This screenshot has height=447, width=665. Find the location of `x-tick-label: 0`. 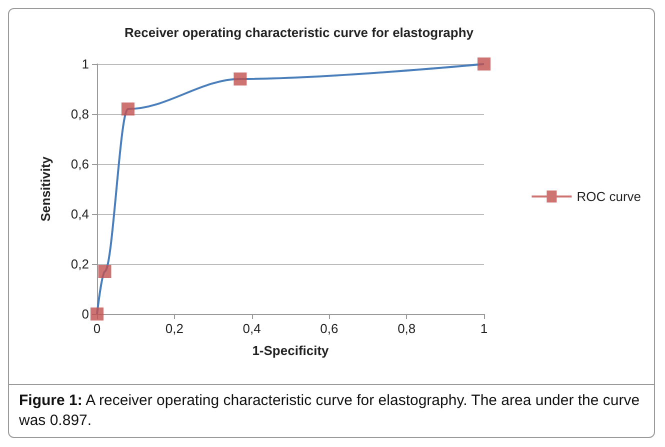

x-tick-label: 0 is located at coordinates (97, 328).